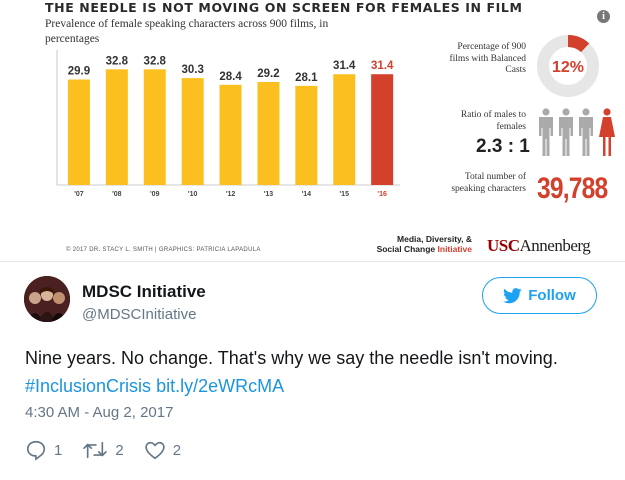 Image resolution: width=625 pixels, height=480 pixels. I want to click on value-label-4: 28.4, so click(230, 77).